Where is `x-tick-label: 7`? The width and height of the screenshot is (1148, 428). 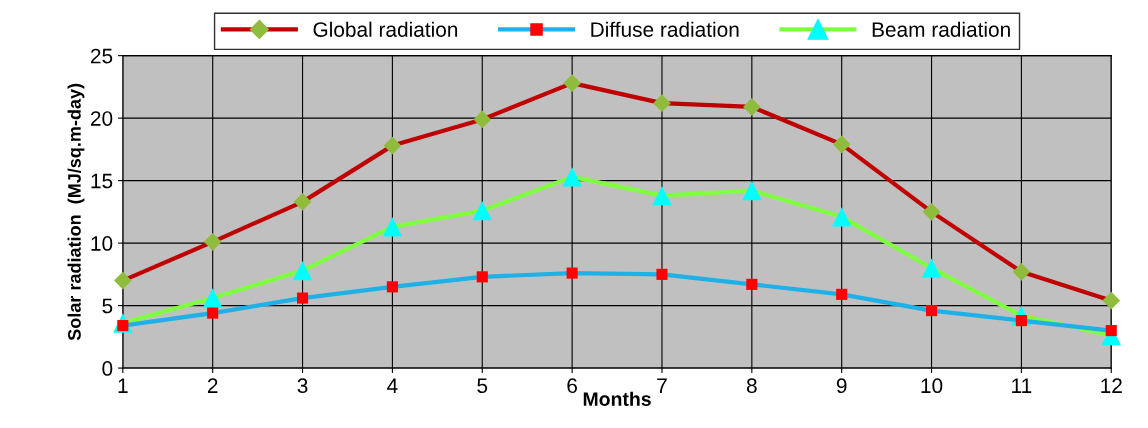 x-tick-label: 7 is located at coordinates (662, 385).